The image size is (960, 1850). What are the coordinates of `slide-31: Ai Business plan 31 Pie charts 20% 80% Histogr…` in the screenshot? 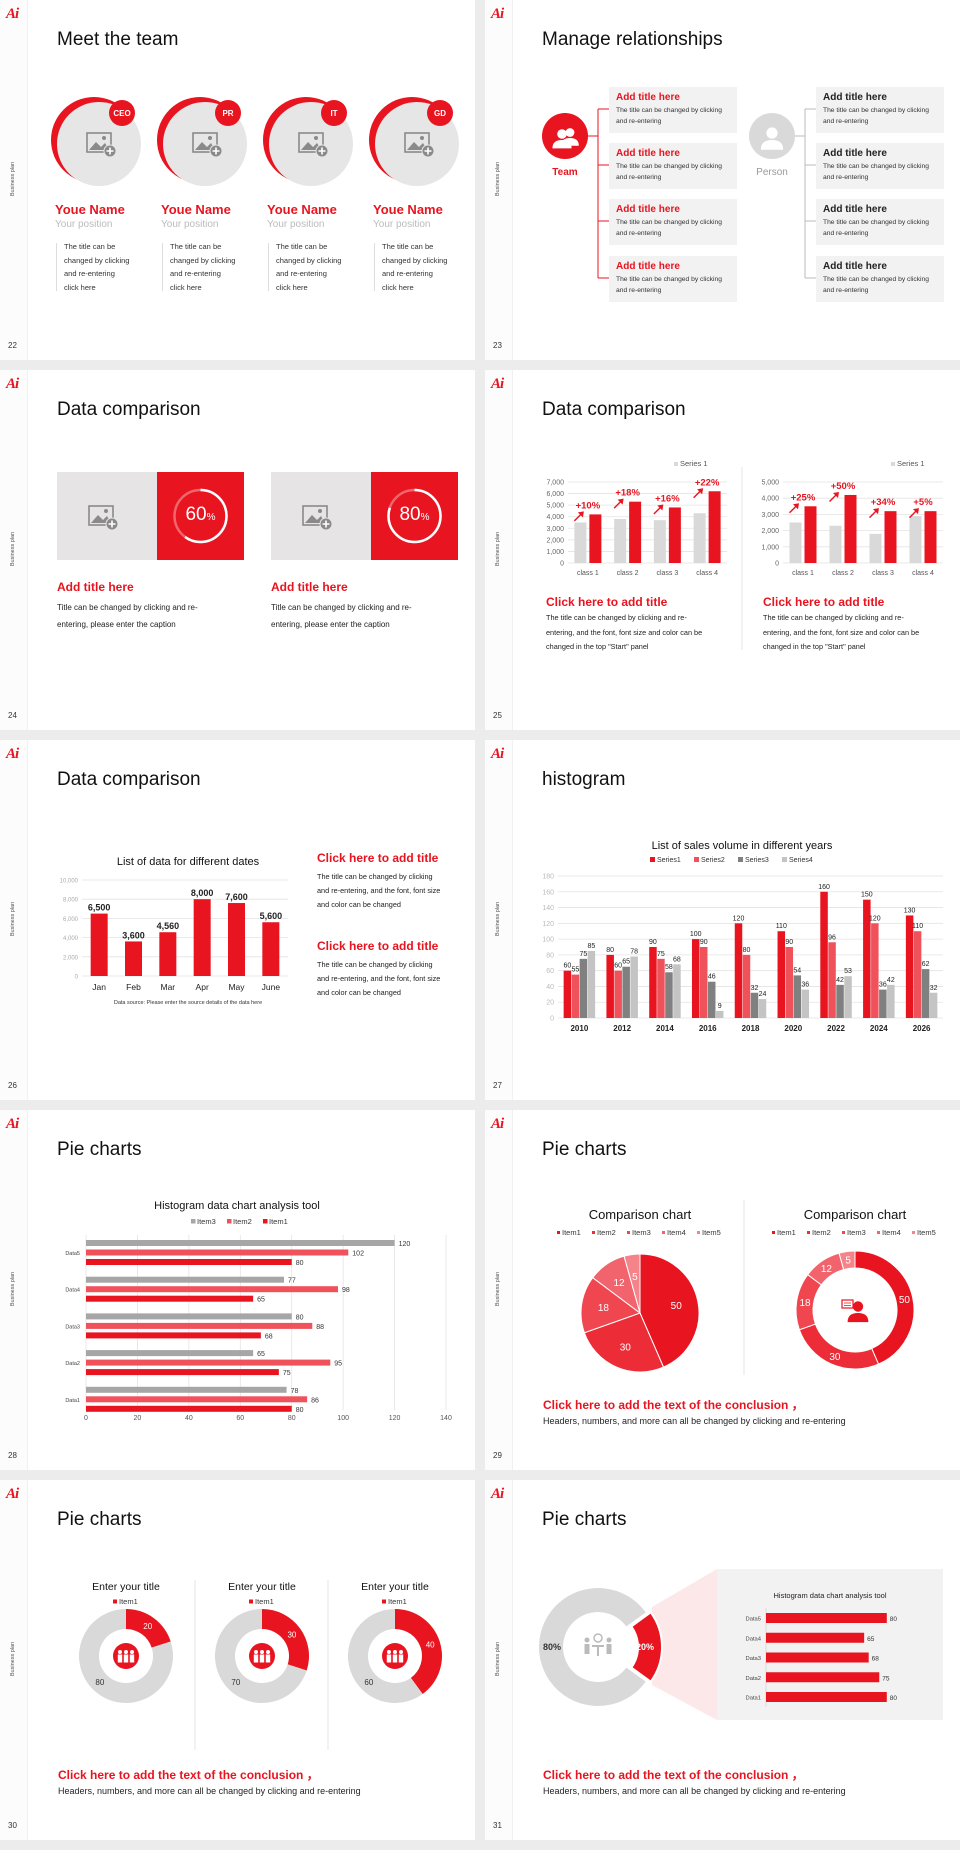 It's located at (722, 1660).